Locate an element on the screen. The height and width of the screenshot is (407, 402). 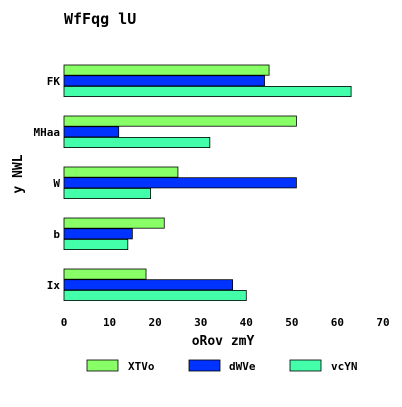
y-tick-label: MHaa is located at coordinates (47, 132).